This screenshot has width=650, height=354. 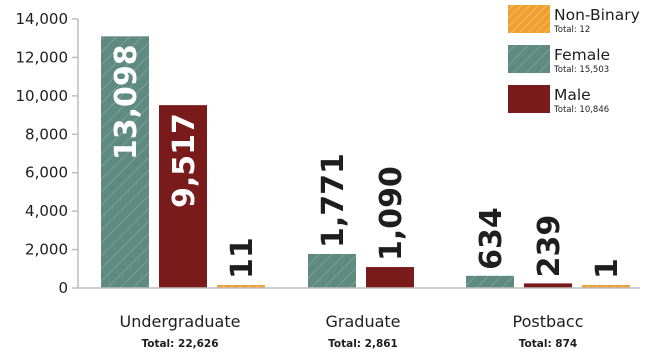 I want to click on data-label: 634, so click(x=491, y=238).